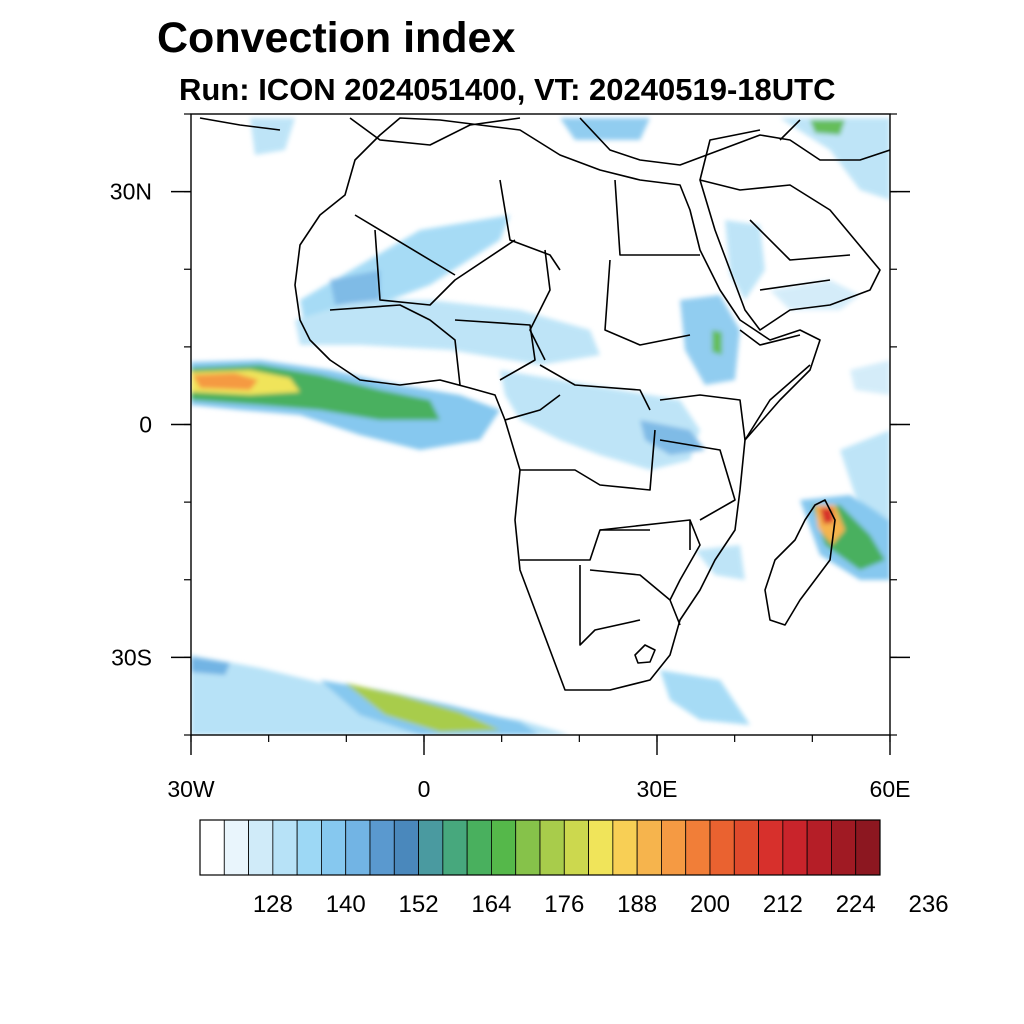 The image size is (1024, 1024). I want to click on lesotho-outline, so click(645, 654).